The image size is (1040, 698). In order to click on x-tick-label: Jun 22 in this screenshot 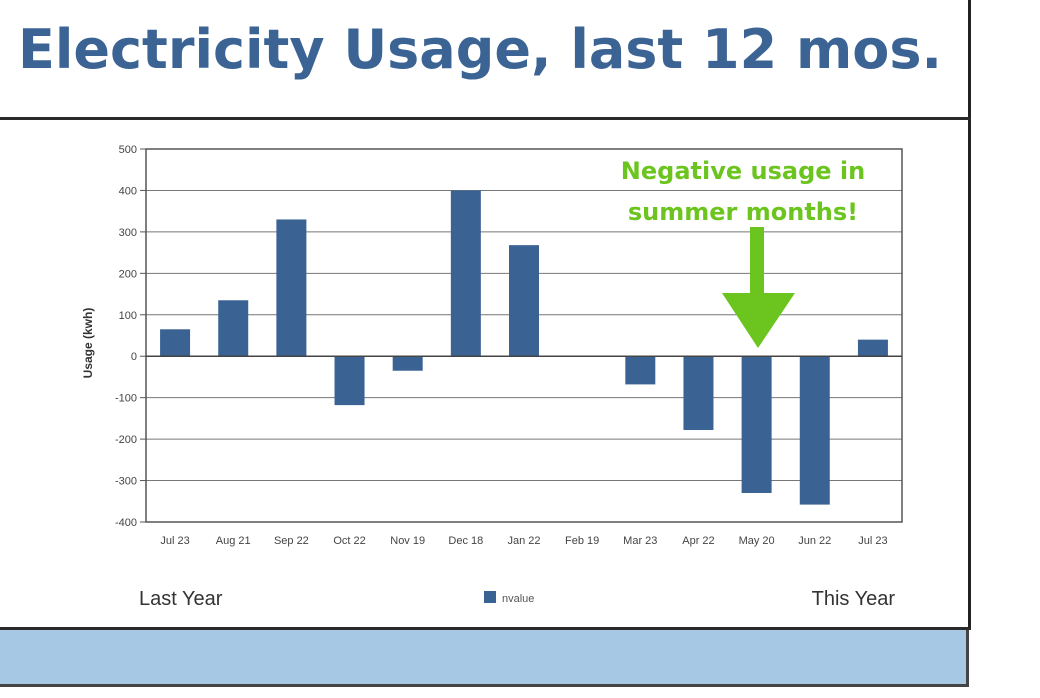, I will do `click(814, 541)`.